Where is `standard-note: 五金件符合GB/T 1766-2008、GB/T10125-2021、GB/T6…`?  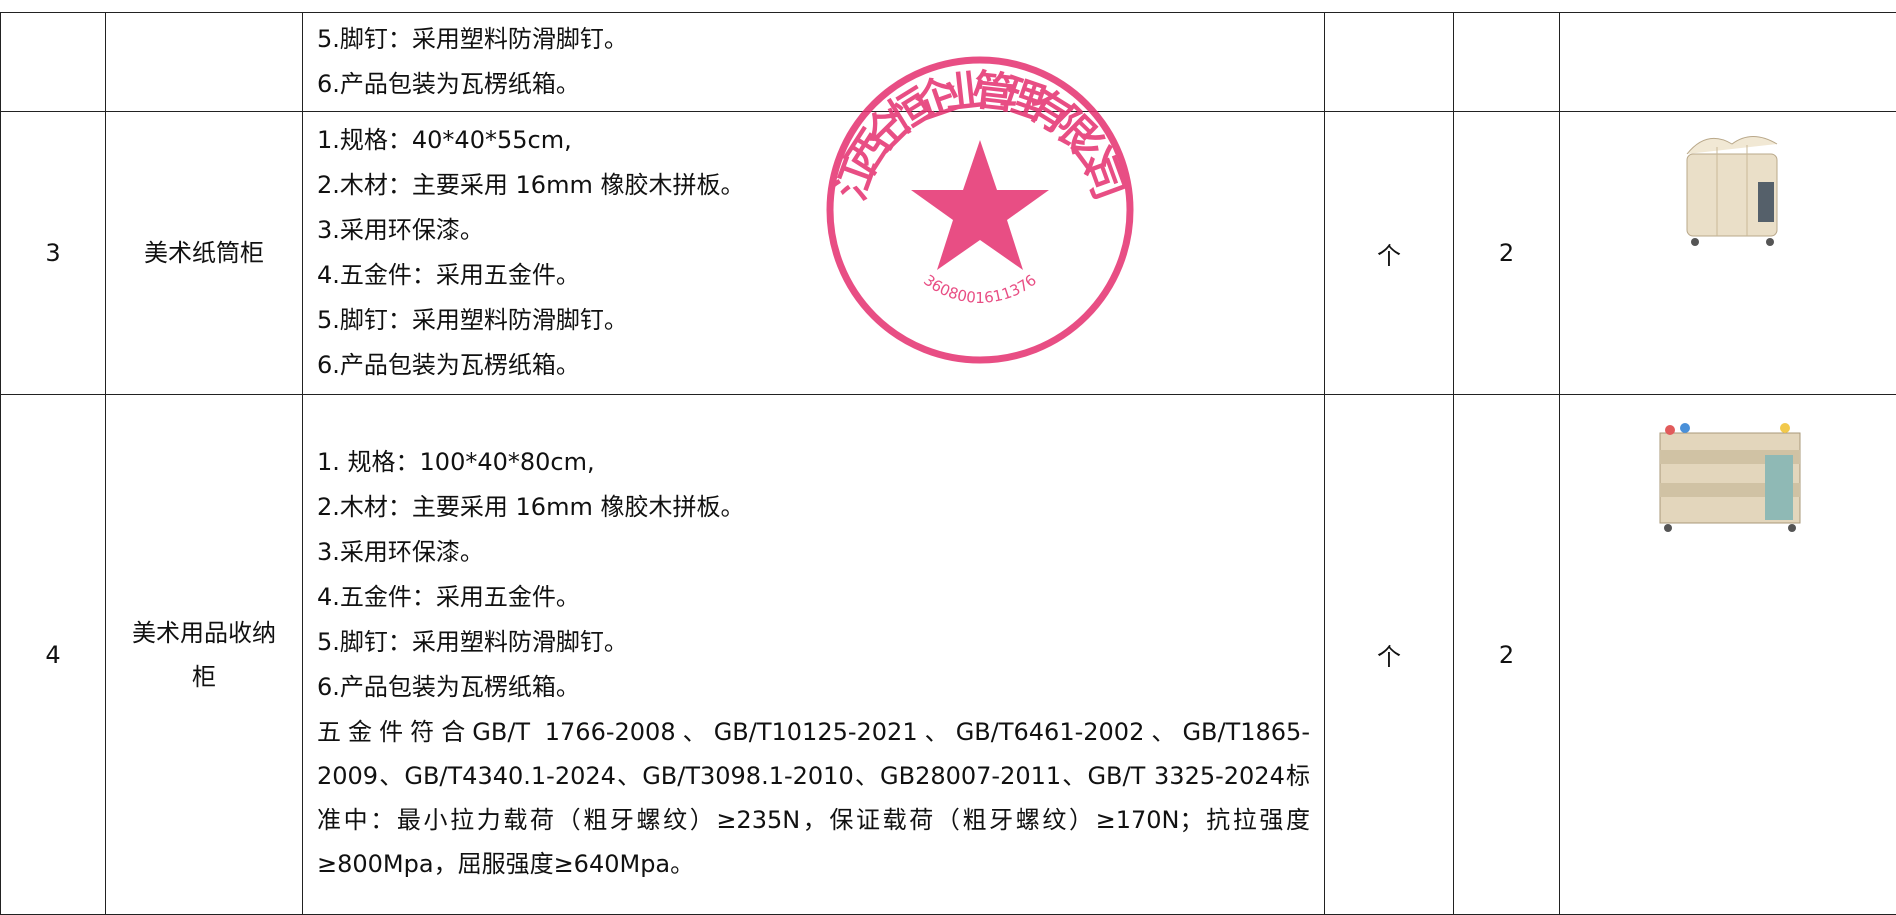 standard-note: 五金件符合GB/T 1766-2008、GB/T10125-2021、GB/T6… is located at coordinates (813, 798).